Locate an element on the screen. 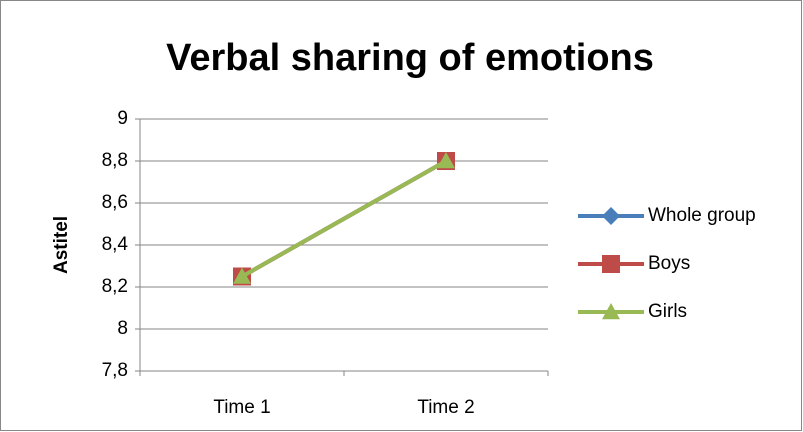  y-tick-label: 8,2 is located at coordinates (115, 286).